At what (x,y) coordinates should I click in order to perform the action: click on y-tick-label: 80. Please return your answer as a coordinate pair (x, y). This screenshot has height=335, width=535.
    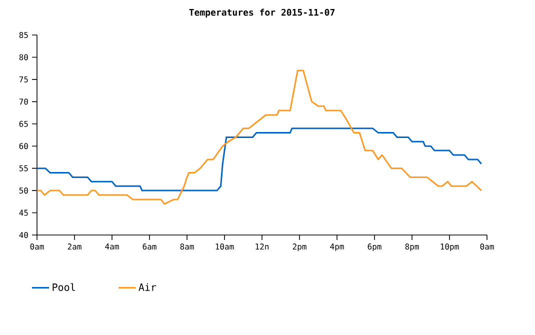
    Looking at the image, I should click on (23, 57).